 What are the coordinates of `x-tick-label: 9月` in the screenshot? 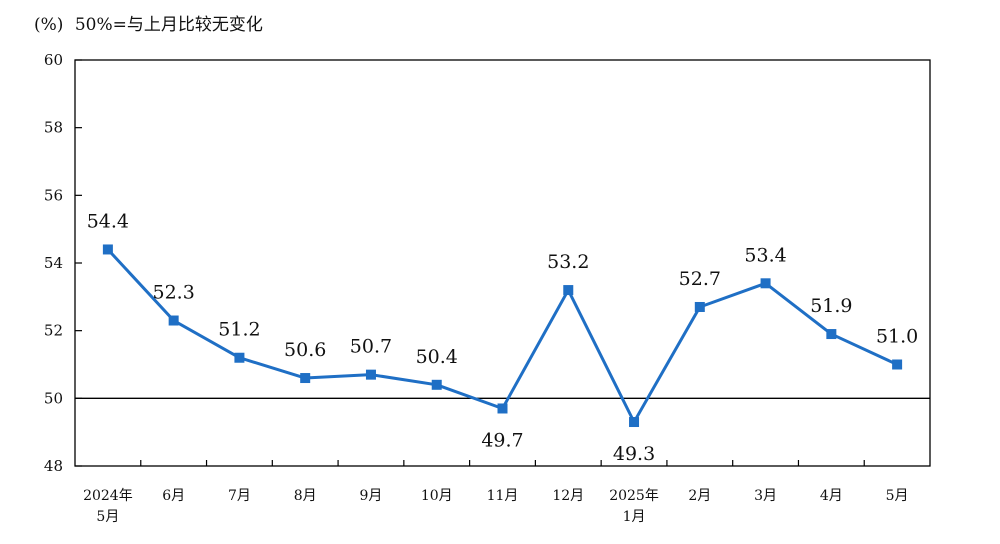 It's located at (371, 496).